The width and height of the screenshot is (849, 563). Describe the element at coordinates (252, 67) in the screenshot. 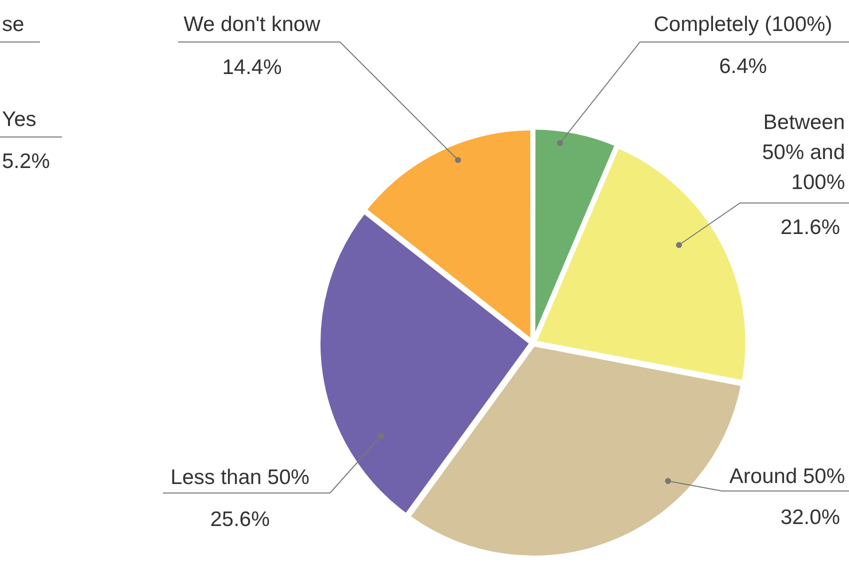

I see `data-label: 14.4%` at that location.